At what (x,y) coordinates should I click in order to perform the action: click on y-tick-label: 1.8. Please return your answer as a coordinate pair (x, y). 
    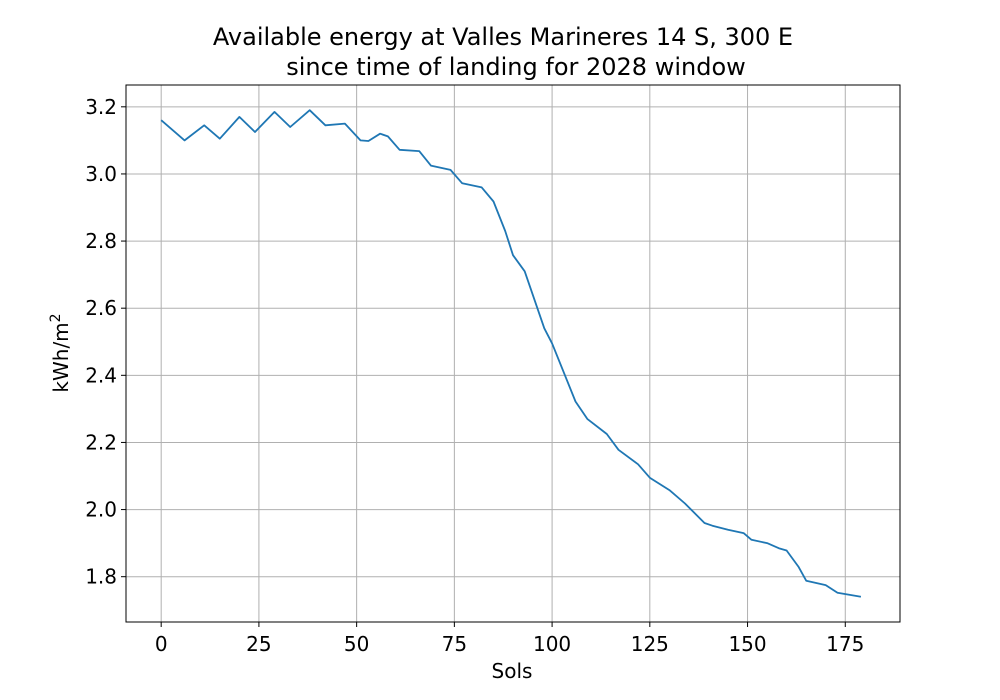
    Looking at the image, I should click on (101, 577).